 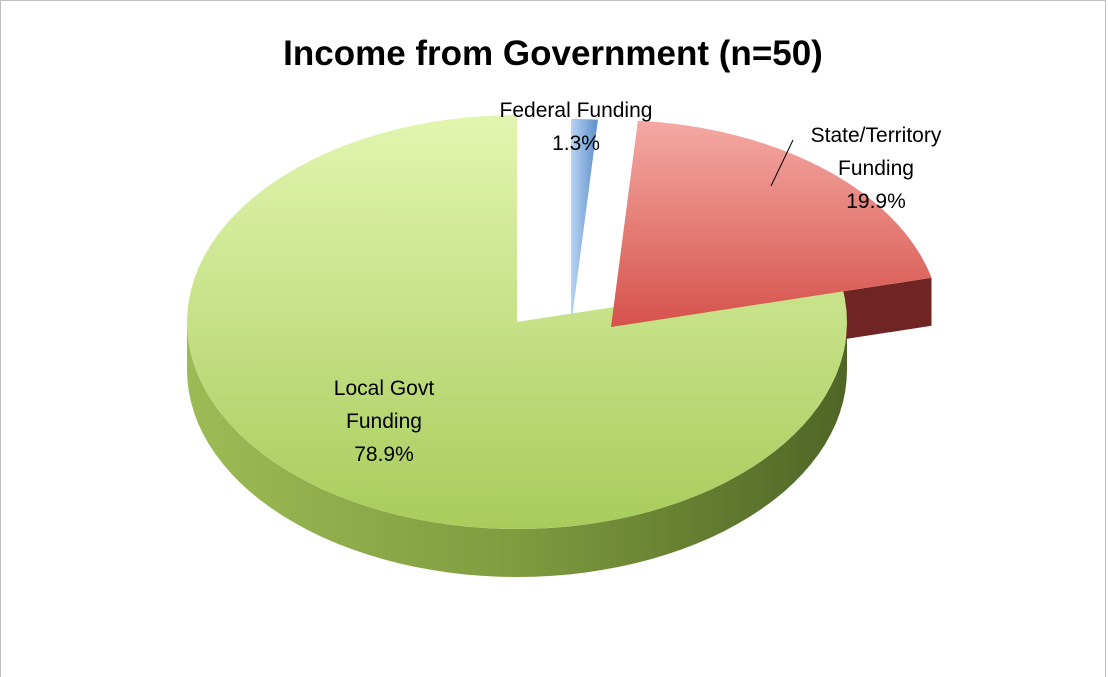 What do you see at coordinates (576, 143) in the screenshot?
I see `label-federal-funding-value: 1.3%` at bounding box center [576, 143].